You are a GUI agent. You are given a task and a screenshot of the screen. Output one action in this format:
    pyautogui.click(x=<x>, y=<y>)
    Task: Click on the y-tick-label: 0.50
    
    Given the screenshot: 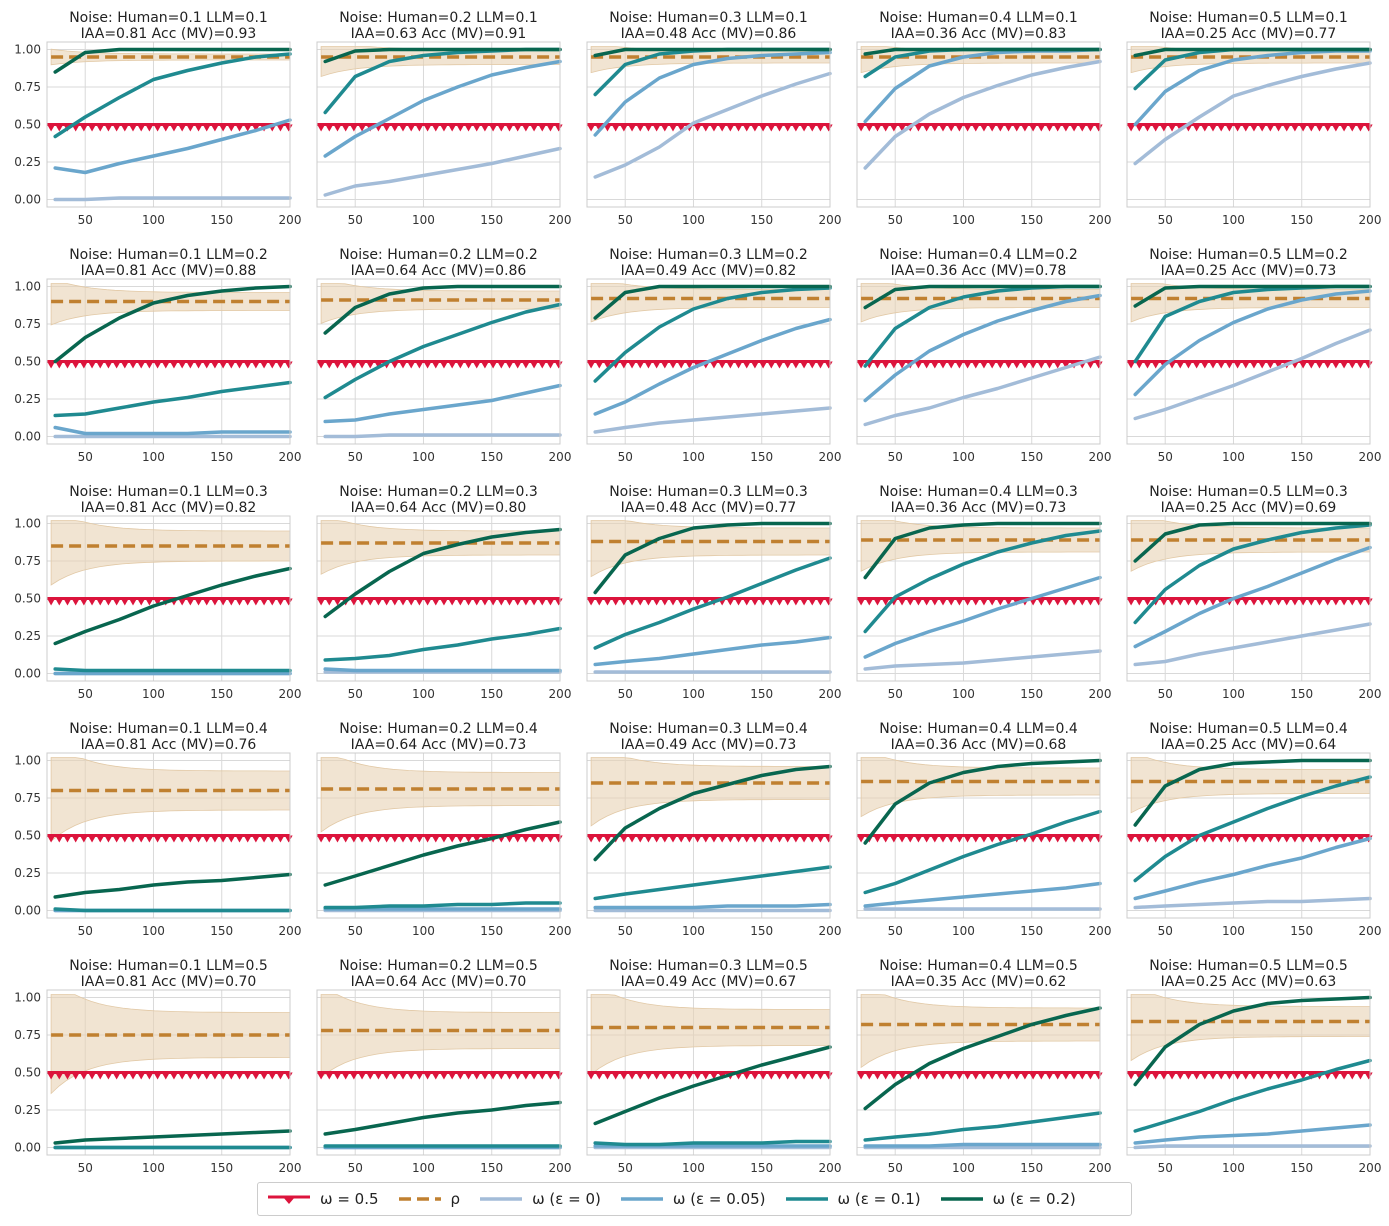 What is the action you would take?
    pyautogui.click(x=27, y=836)
    